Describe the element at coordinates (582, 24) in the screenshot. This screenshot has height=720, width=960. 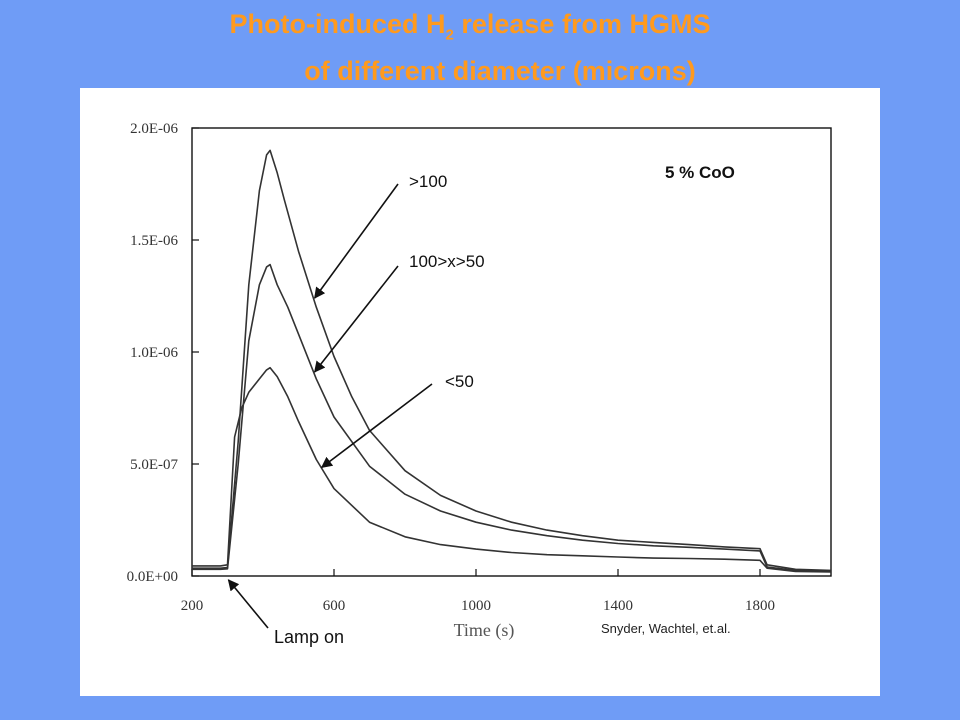
I see `title-line-1-suffix: release from HGMS` at that location.